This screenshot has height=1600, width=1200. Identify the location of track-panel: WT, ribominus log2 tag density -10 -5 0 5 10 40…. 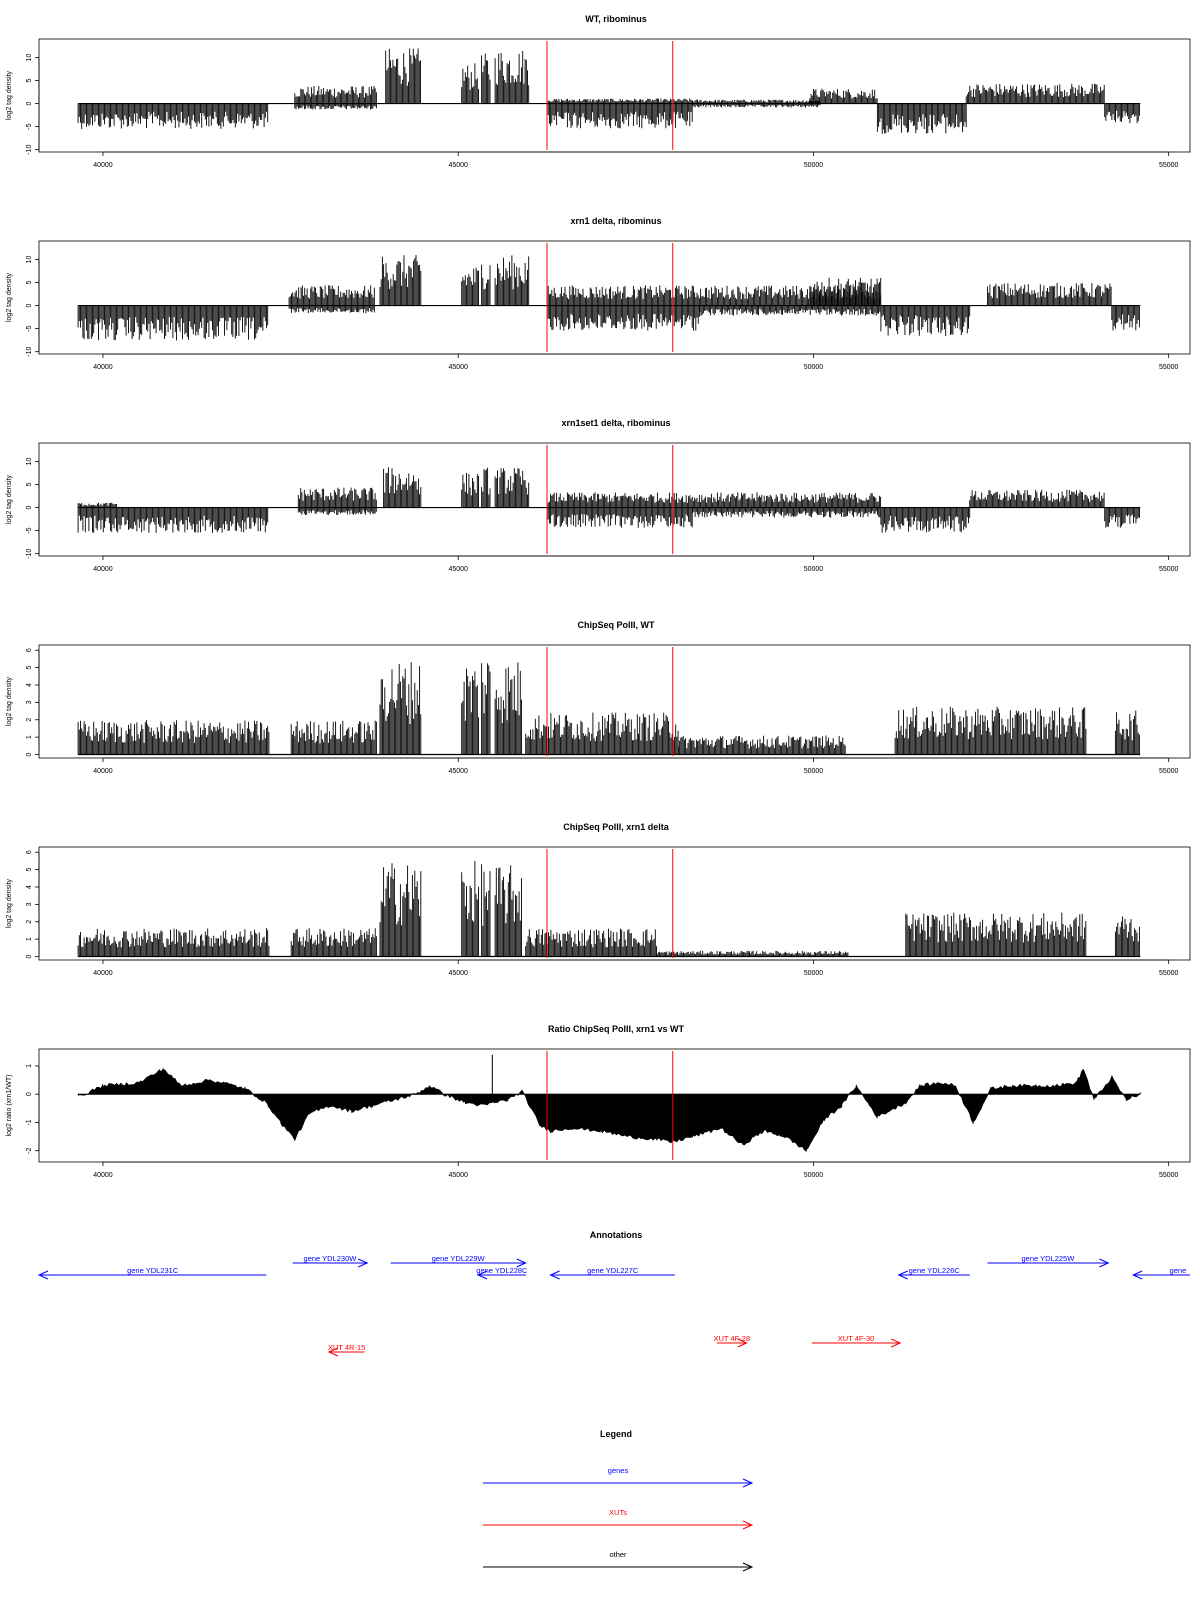
(598, 91).